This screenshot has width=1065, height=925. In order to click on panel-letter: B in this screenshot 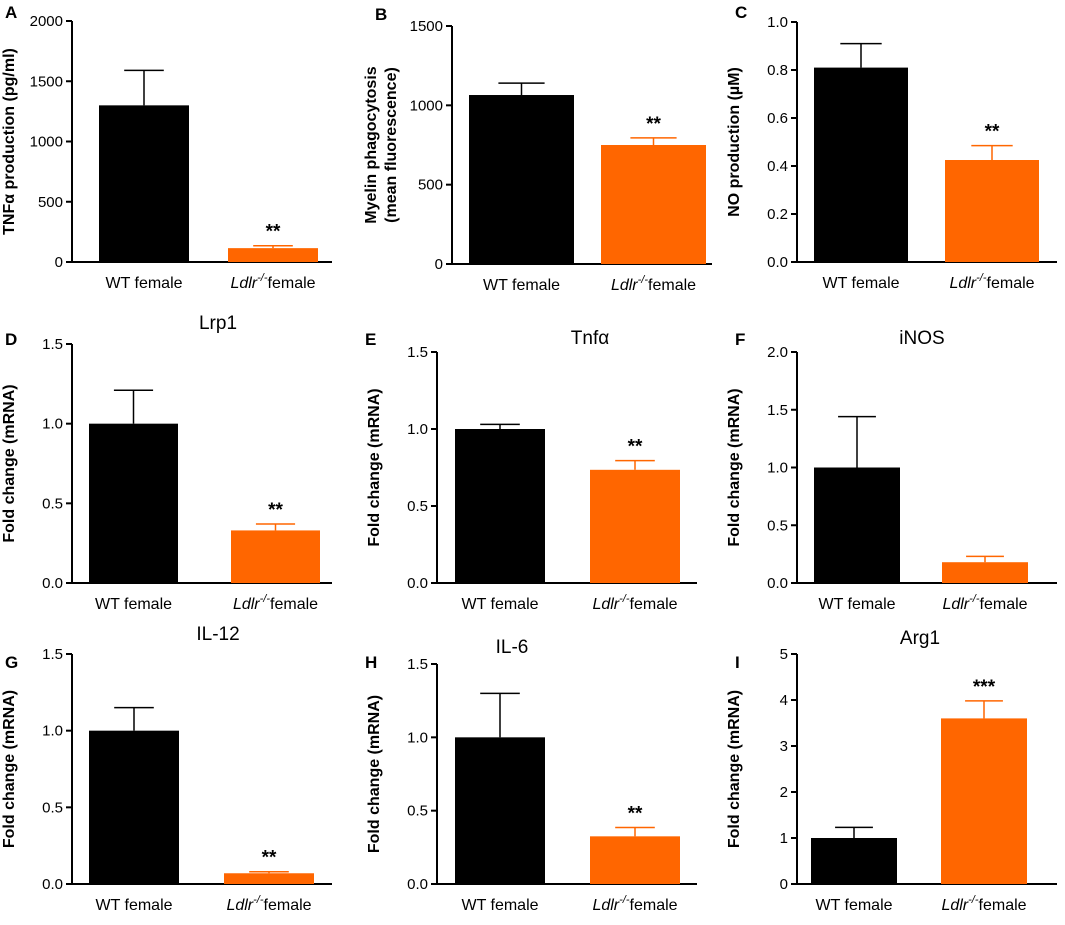, I will do `click(381, 14)`.